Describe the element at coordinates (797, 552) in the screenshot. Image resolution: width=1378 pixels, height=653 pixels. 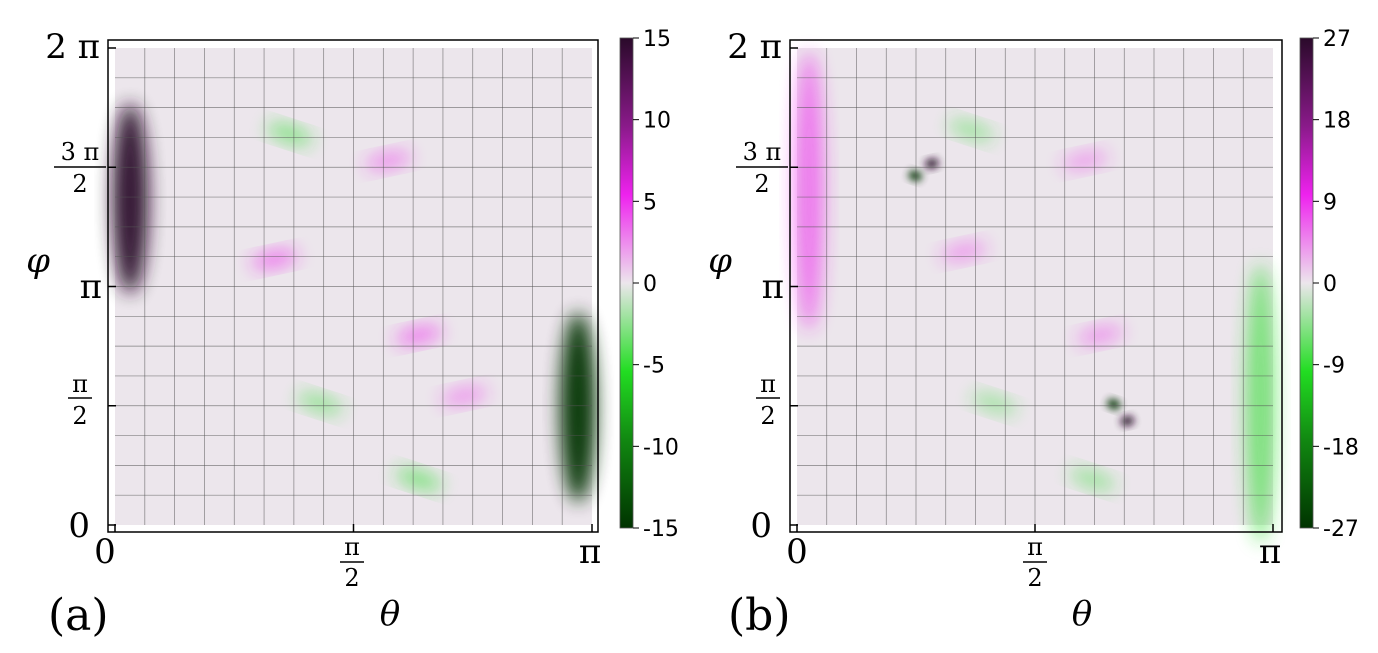
I see `panel-b-xtick-label-0: 0` at that location.